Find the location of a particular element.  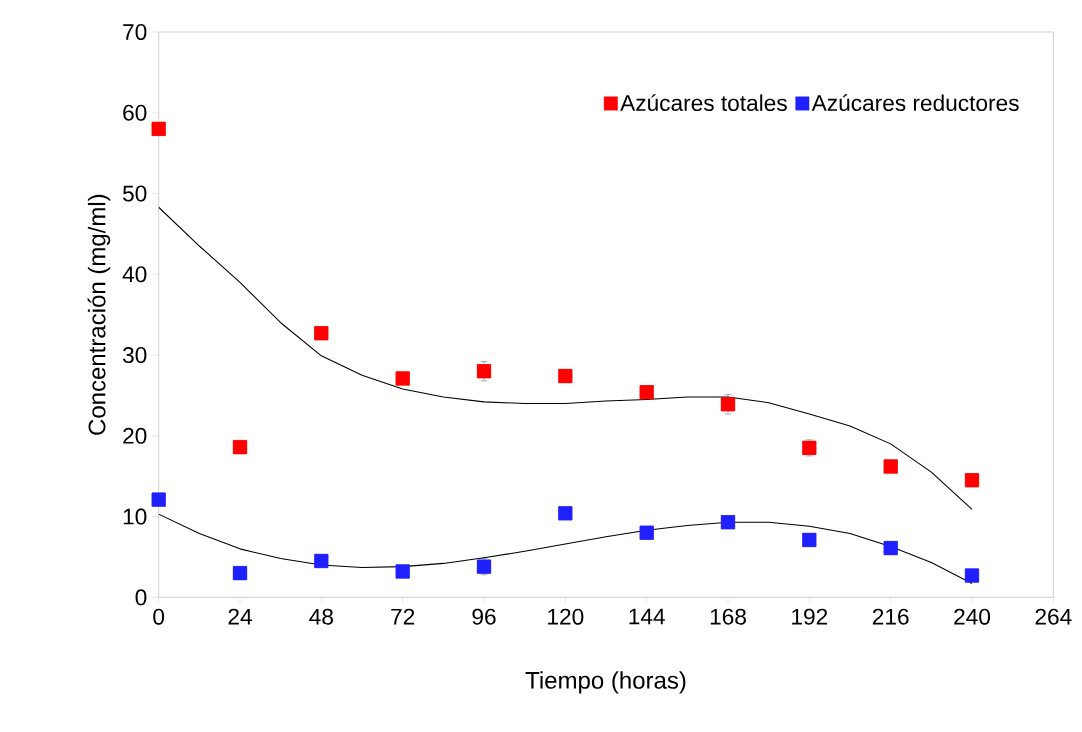

legend-label: Azúcares reductores is located at coordinates (915, 103).